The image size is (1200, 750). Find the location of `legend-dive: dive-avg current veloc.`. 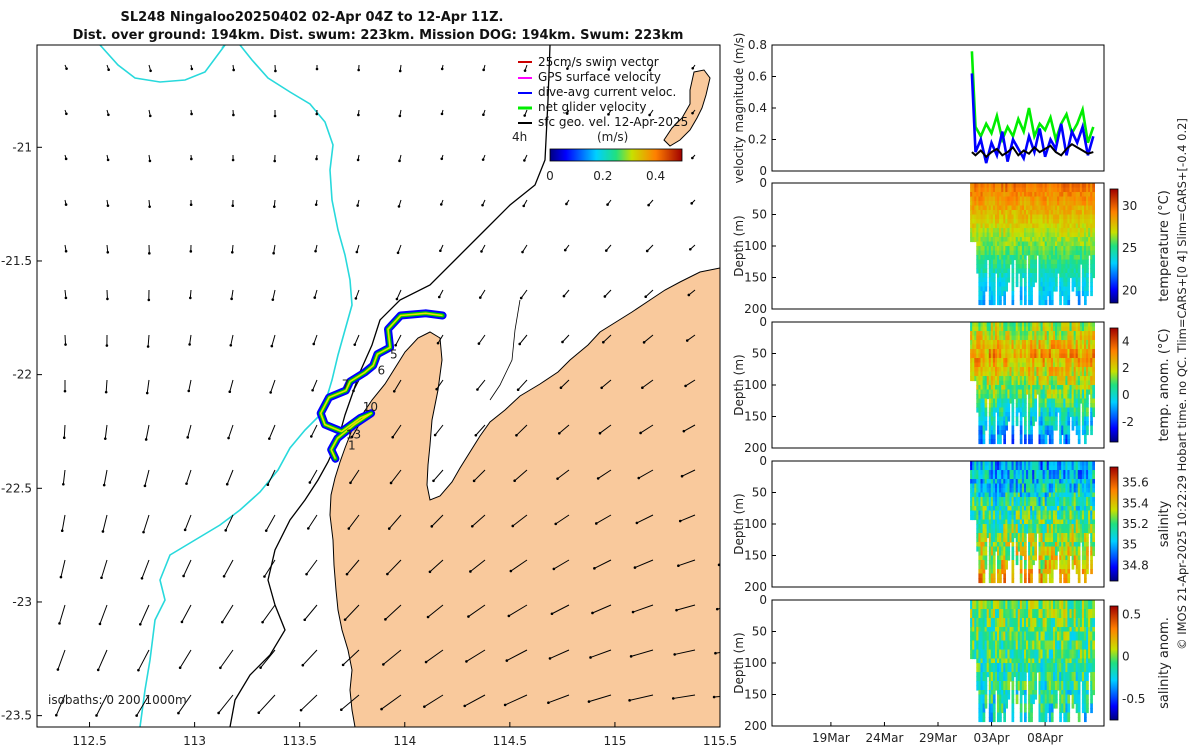

legend-dive: dive-avg current veloc. is located at coordinates (607, 92).